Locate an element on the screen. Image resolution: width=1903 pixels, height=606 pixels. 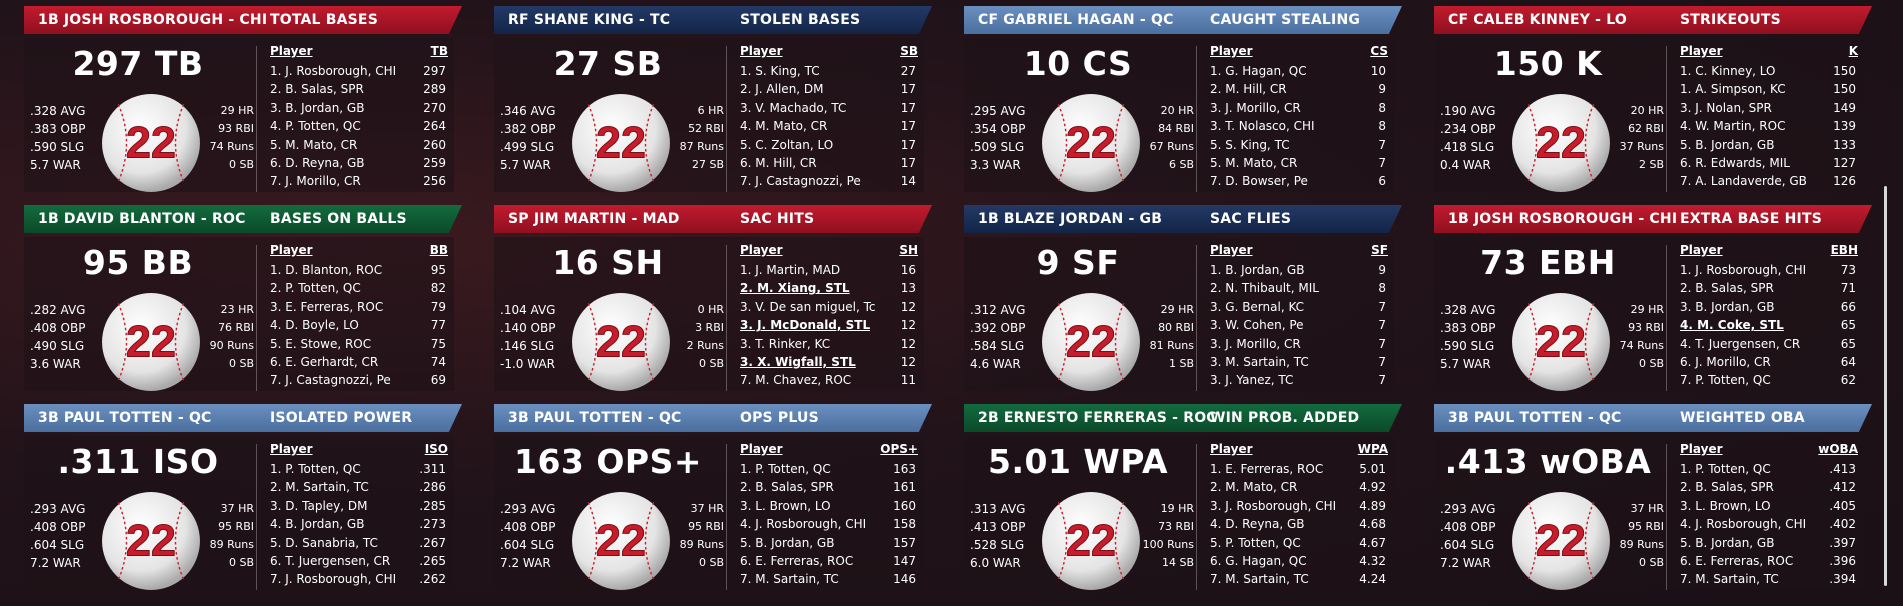
table-row: 5. S. King, TC 7 is located at coordinates (1302, 145).